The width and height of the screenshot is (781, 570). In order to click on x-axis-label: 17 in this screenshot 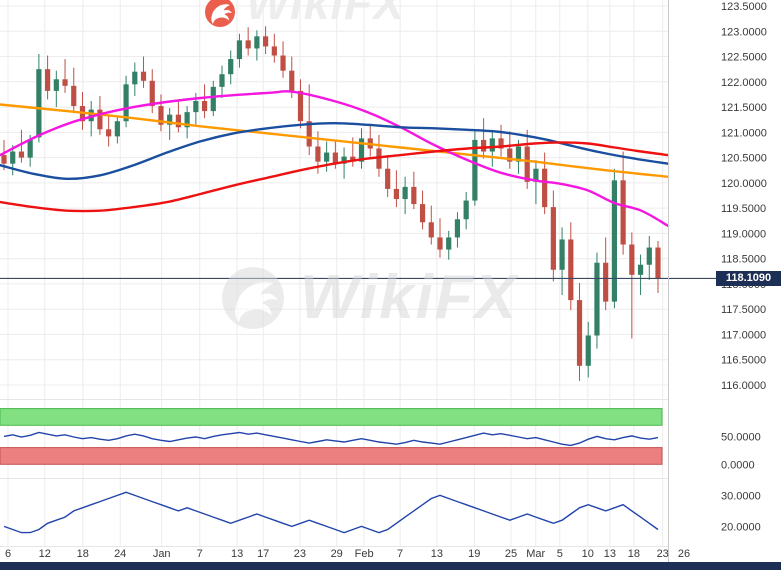, I will do `click(263, 554)`.